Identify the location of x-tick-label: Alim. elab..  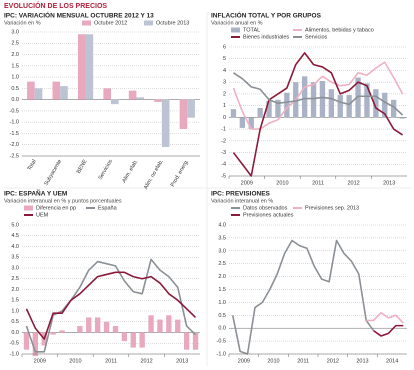
(130, 171).